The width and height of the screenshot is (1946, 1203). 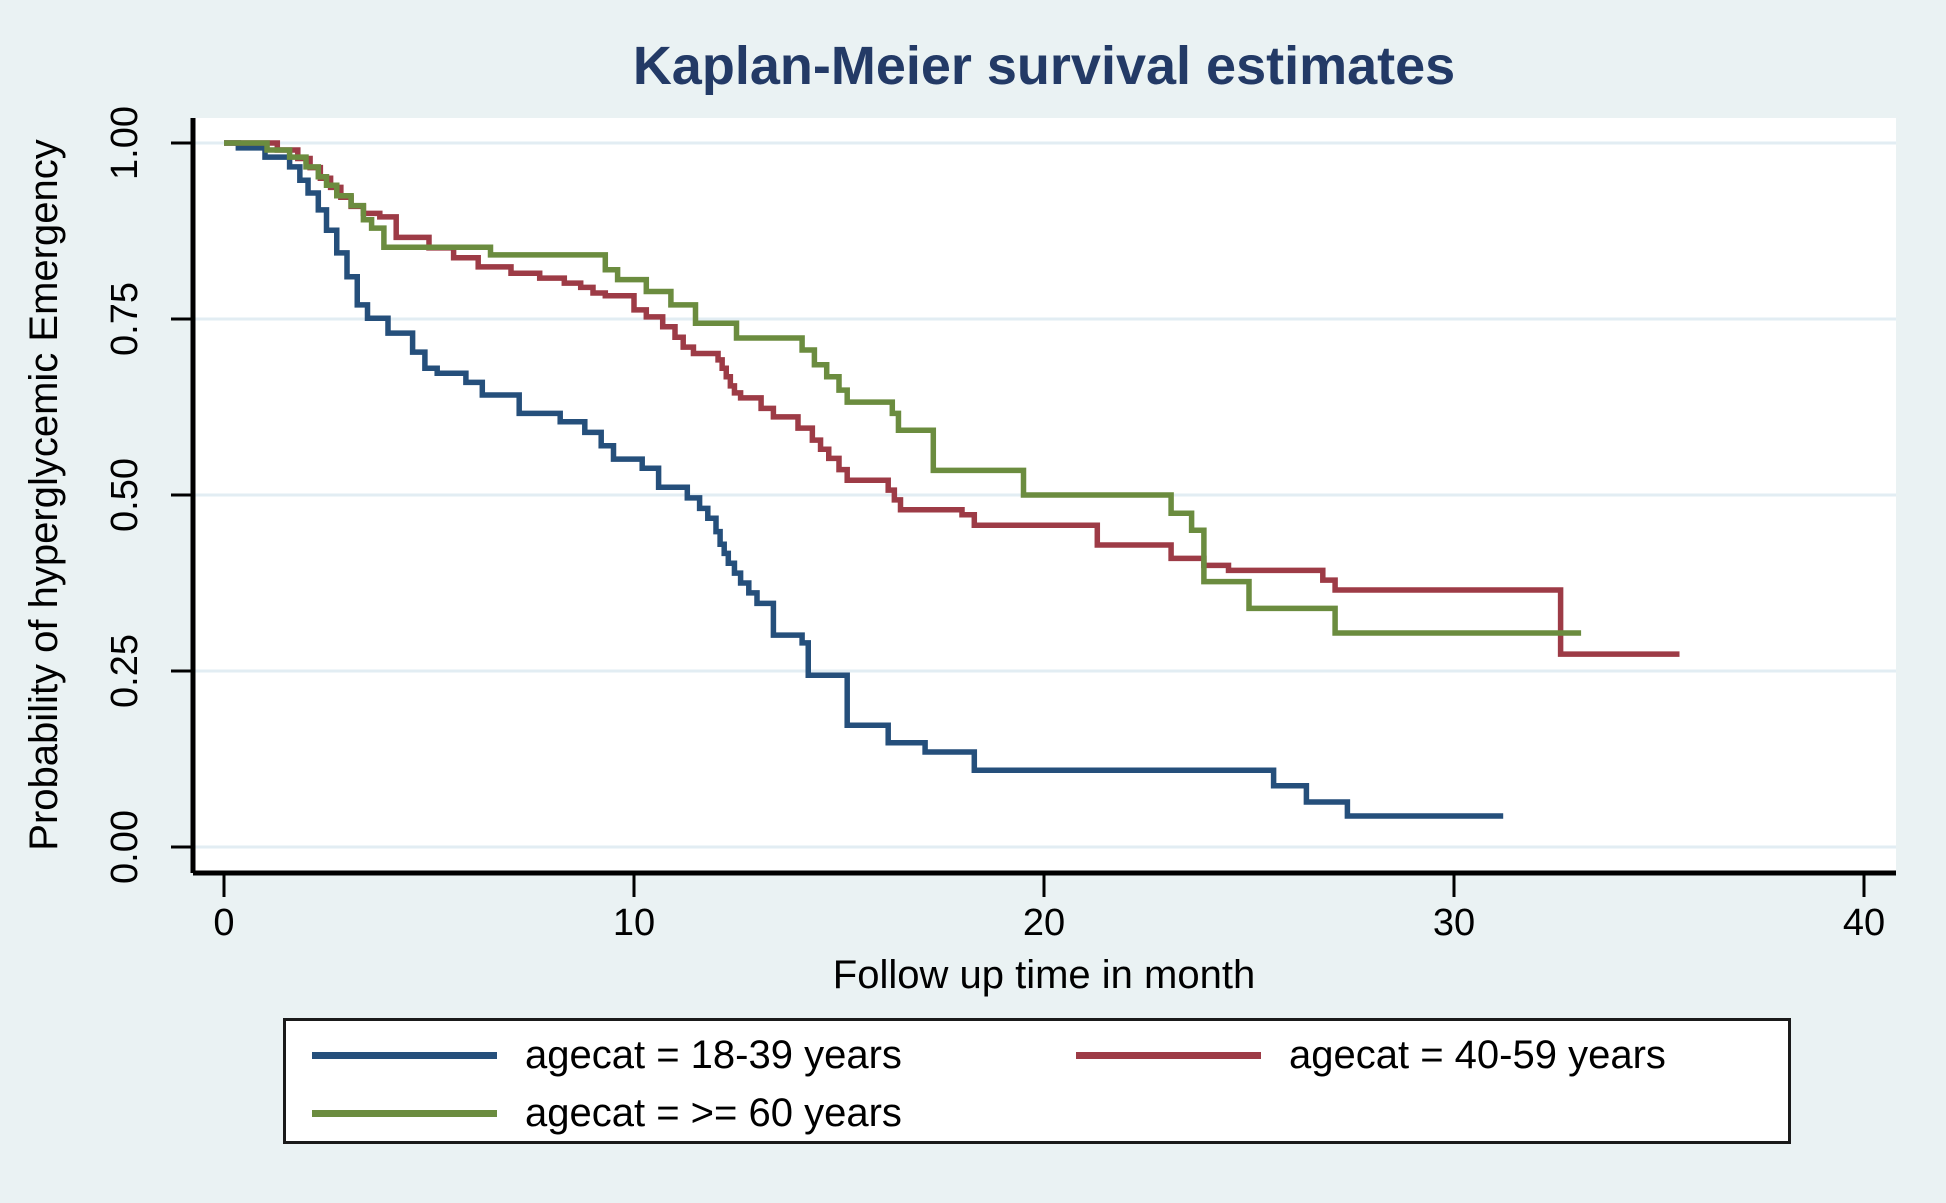 I want to click on legend-item-60-plus: agecat = >= 60 years, so click(x=607, y=1113).